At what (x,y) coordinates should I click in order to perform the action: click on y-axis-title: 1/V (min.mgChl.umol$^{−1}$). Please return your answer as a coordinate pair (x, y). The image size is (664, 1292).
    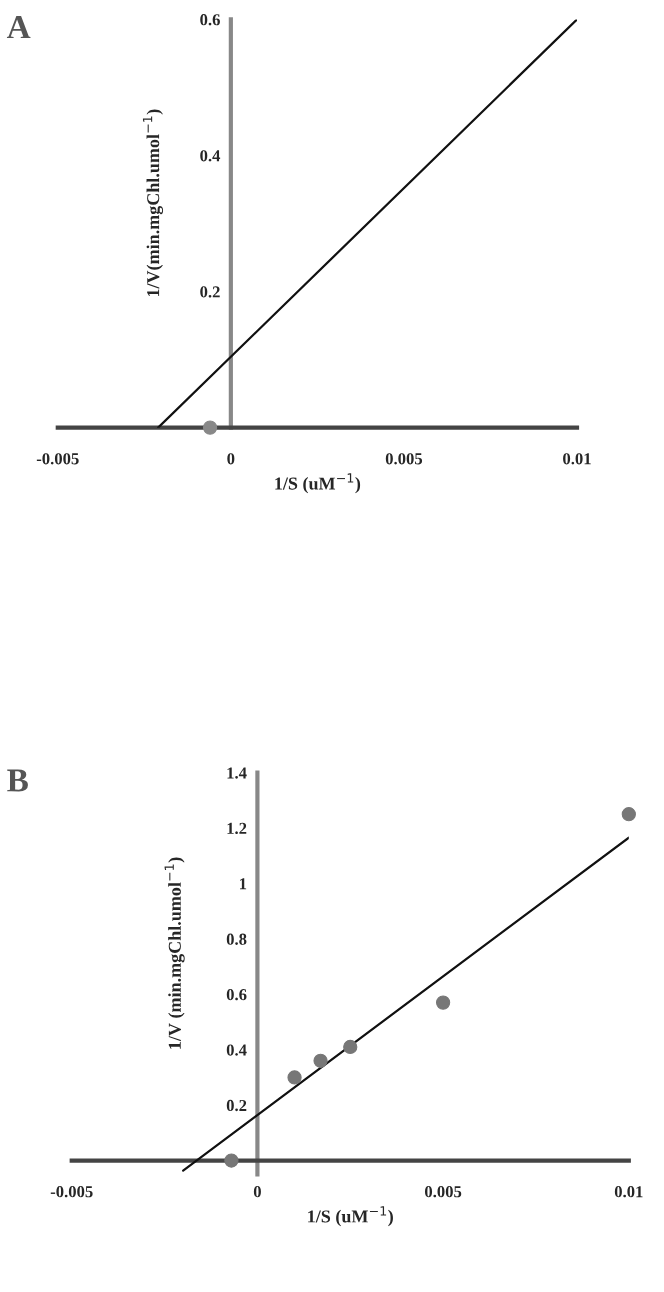
    Looking at the image, I should click on (174, 953).